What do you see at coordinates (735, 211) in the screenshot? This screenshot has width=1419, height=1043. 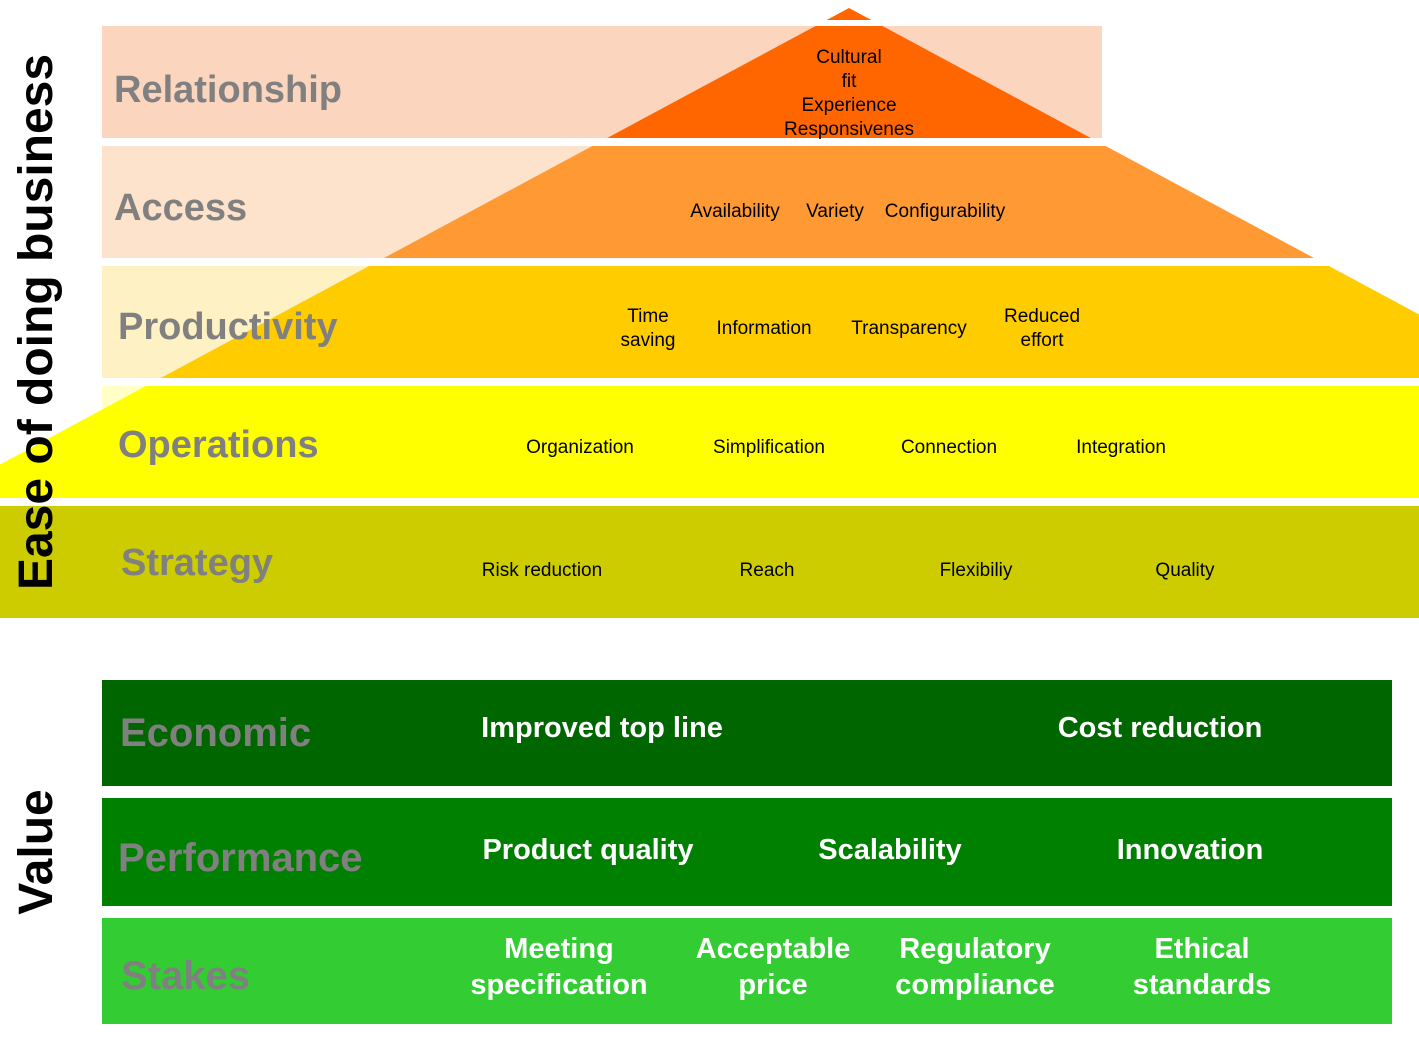 I see `tier-item: Availability` at bounding box center [735, 211].